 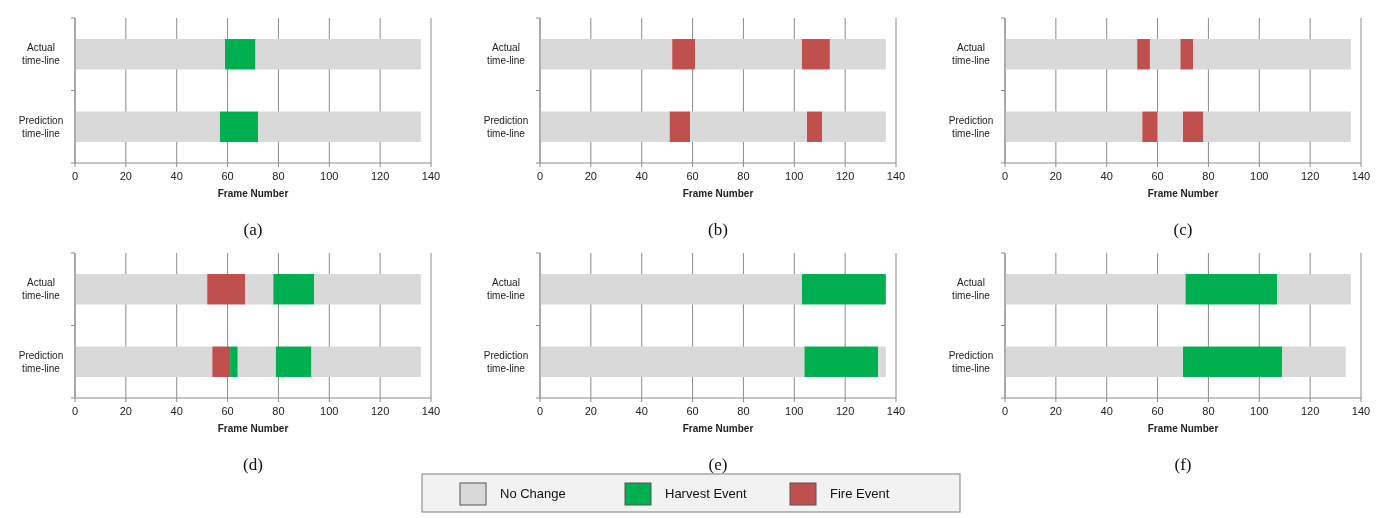 I want to click on legend-label: Fire Event, so click(x=860, y=493).